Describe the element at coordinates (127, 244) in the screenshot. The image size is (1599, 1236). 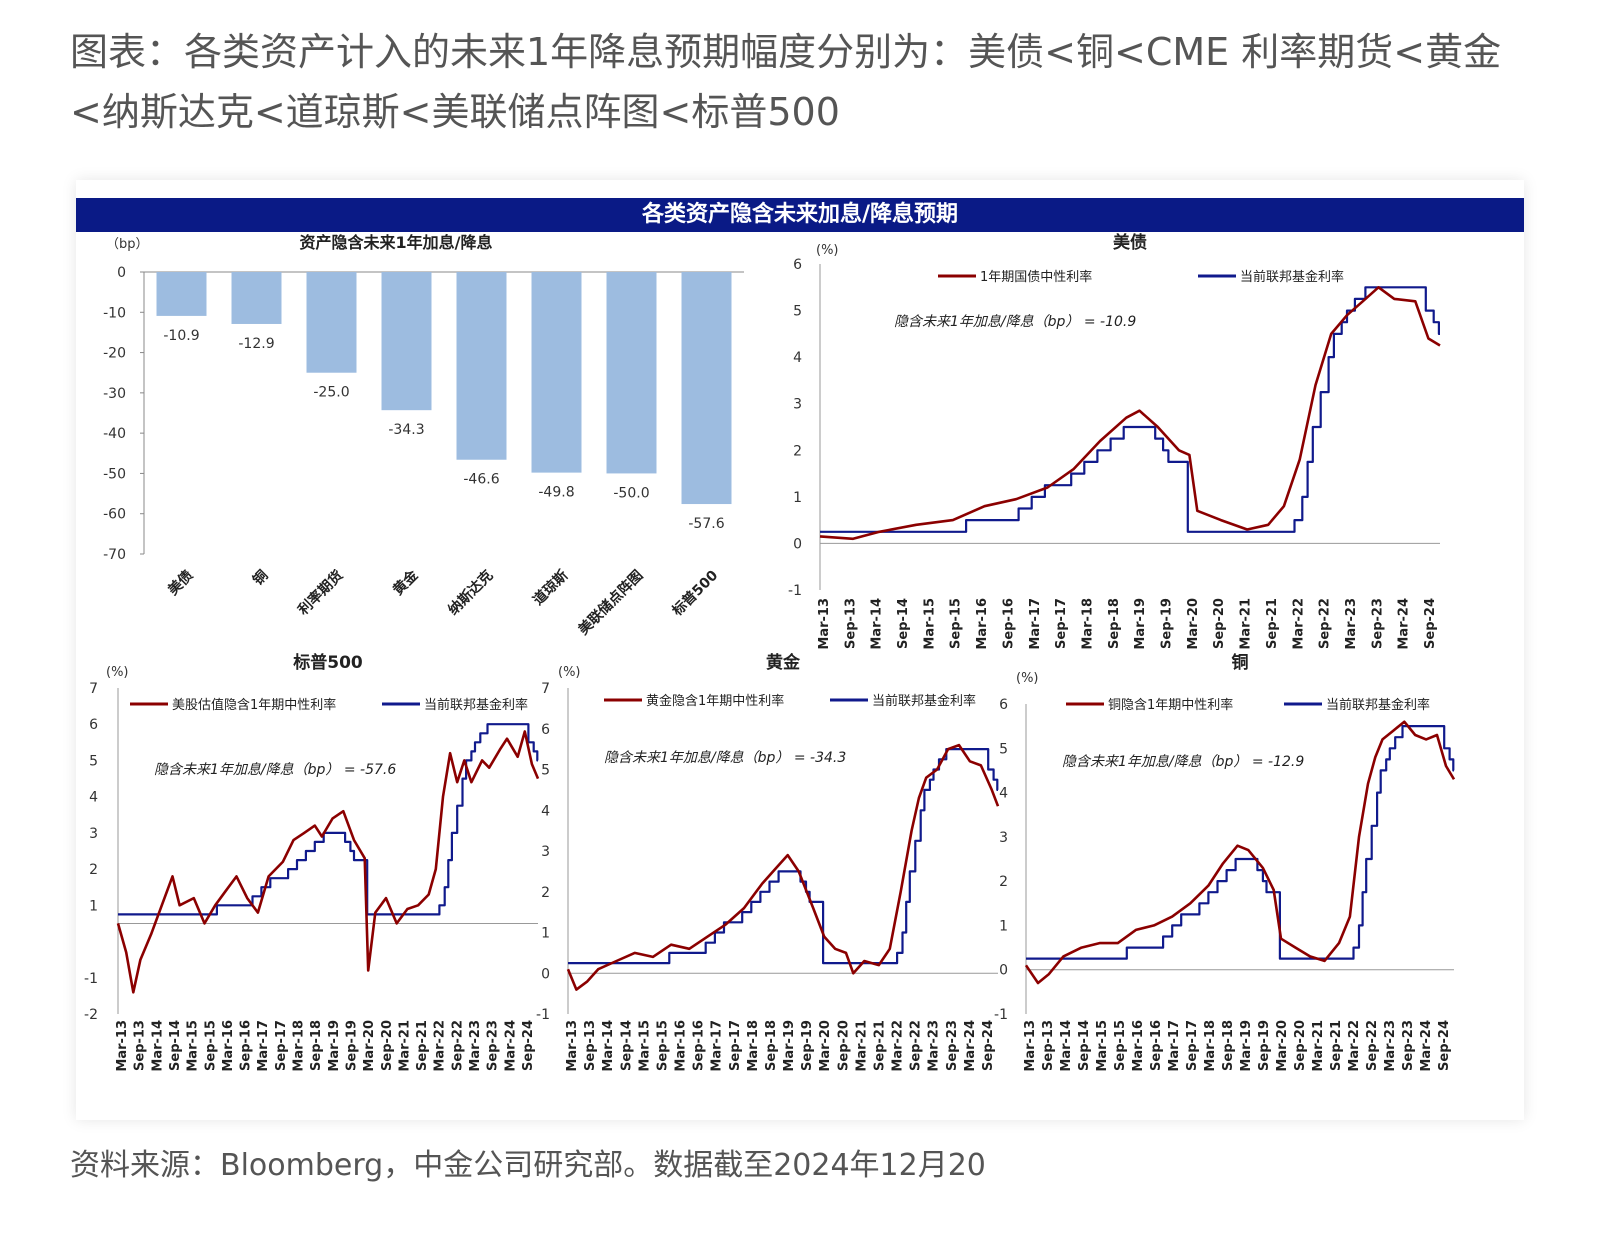
I see `y-unit-label: （bp）` at that location.